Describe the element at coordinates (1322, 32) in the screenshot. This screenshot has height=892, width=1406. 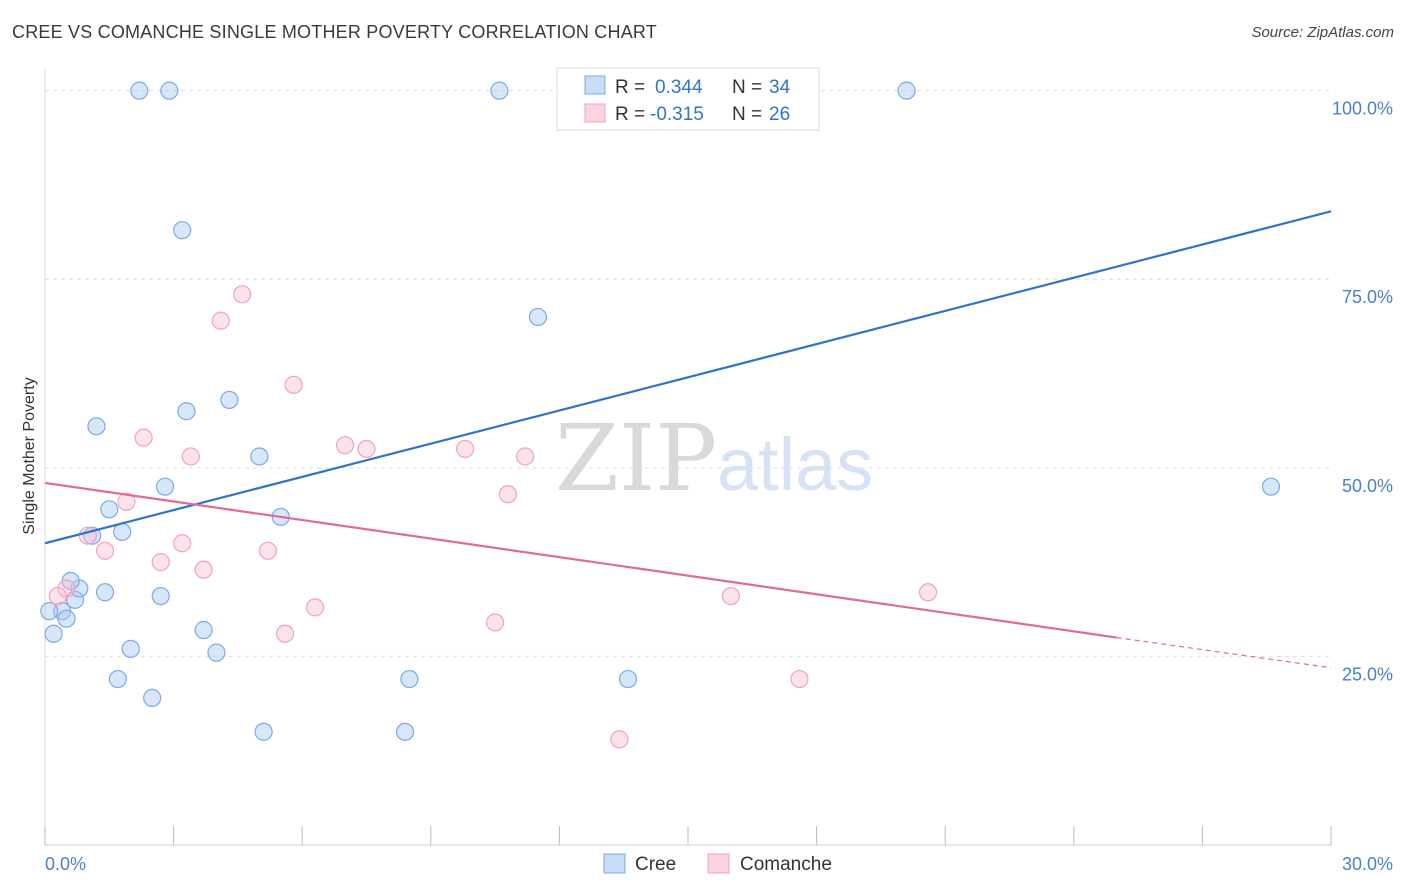
I see `chart-source: Source: ZipAtlas.com` at that location.